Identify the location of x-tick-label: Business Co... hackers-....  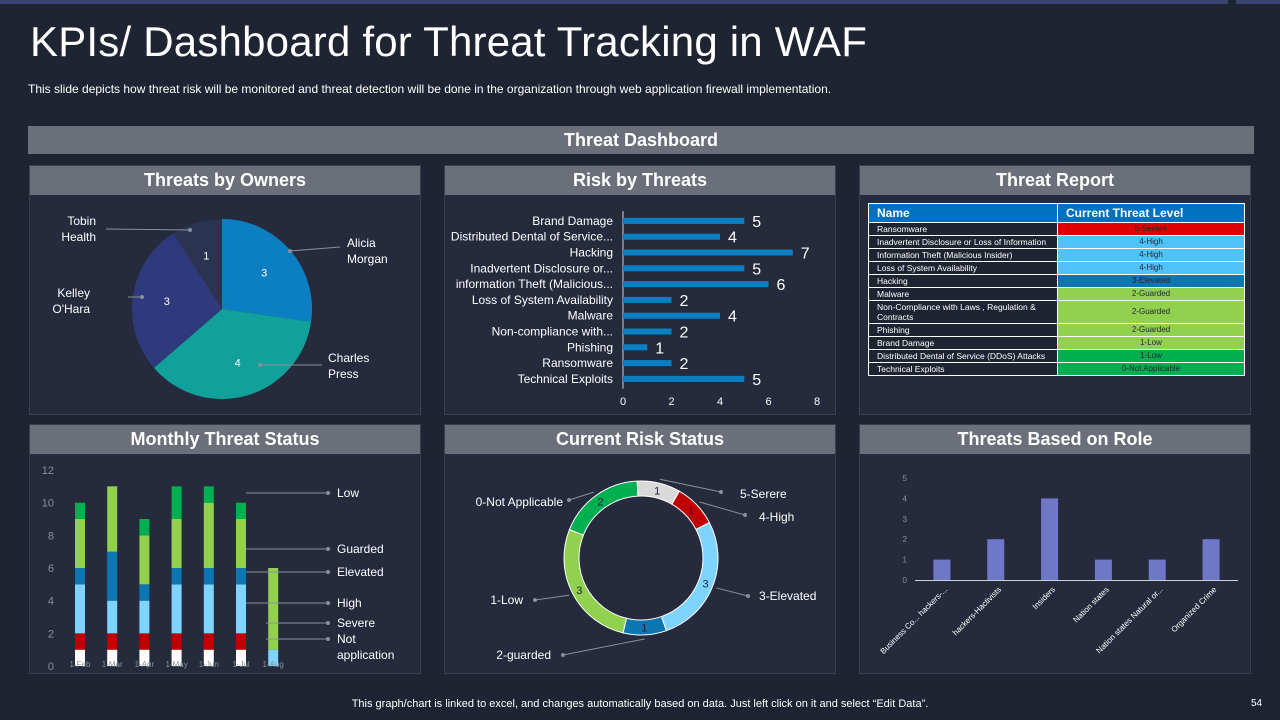
(914, 620).